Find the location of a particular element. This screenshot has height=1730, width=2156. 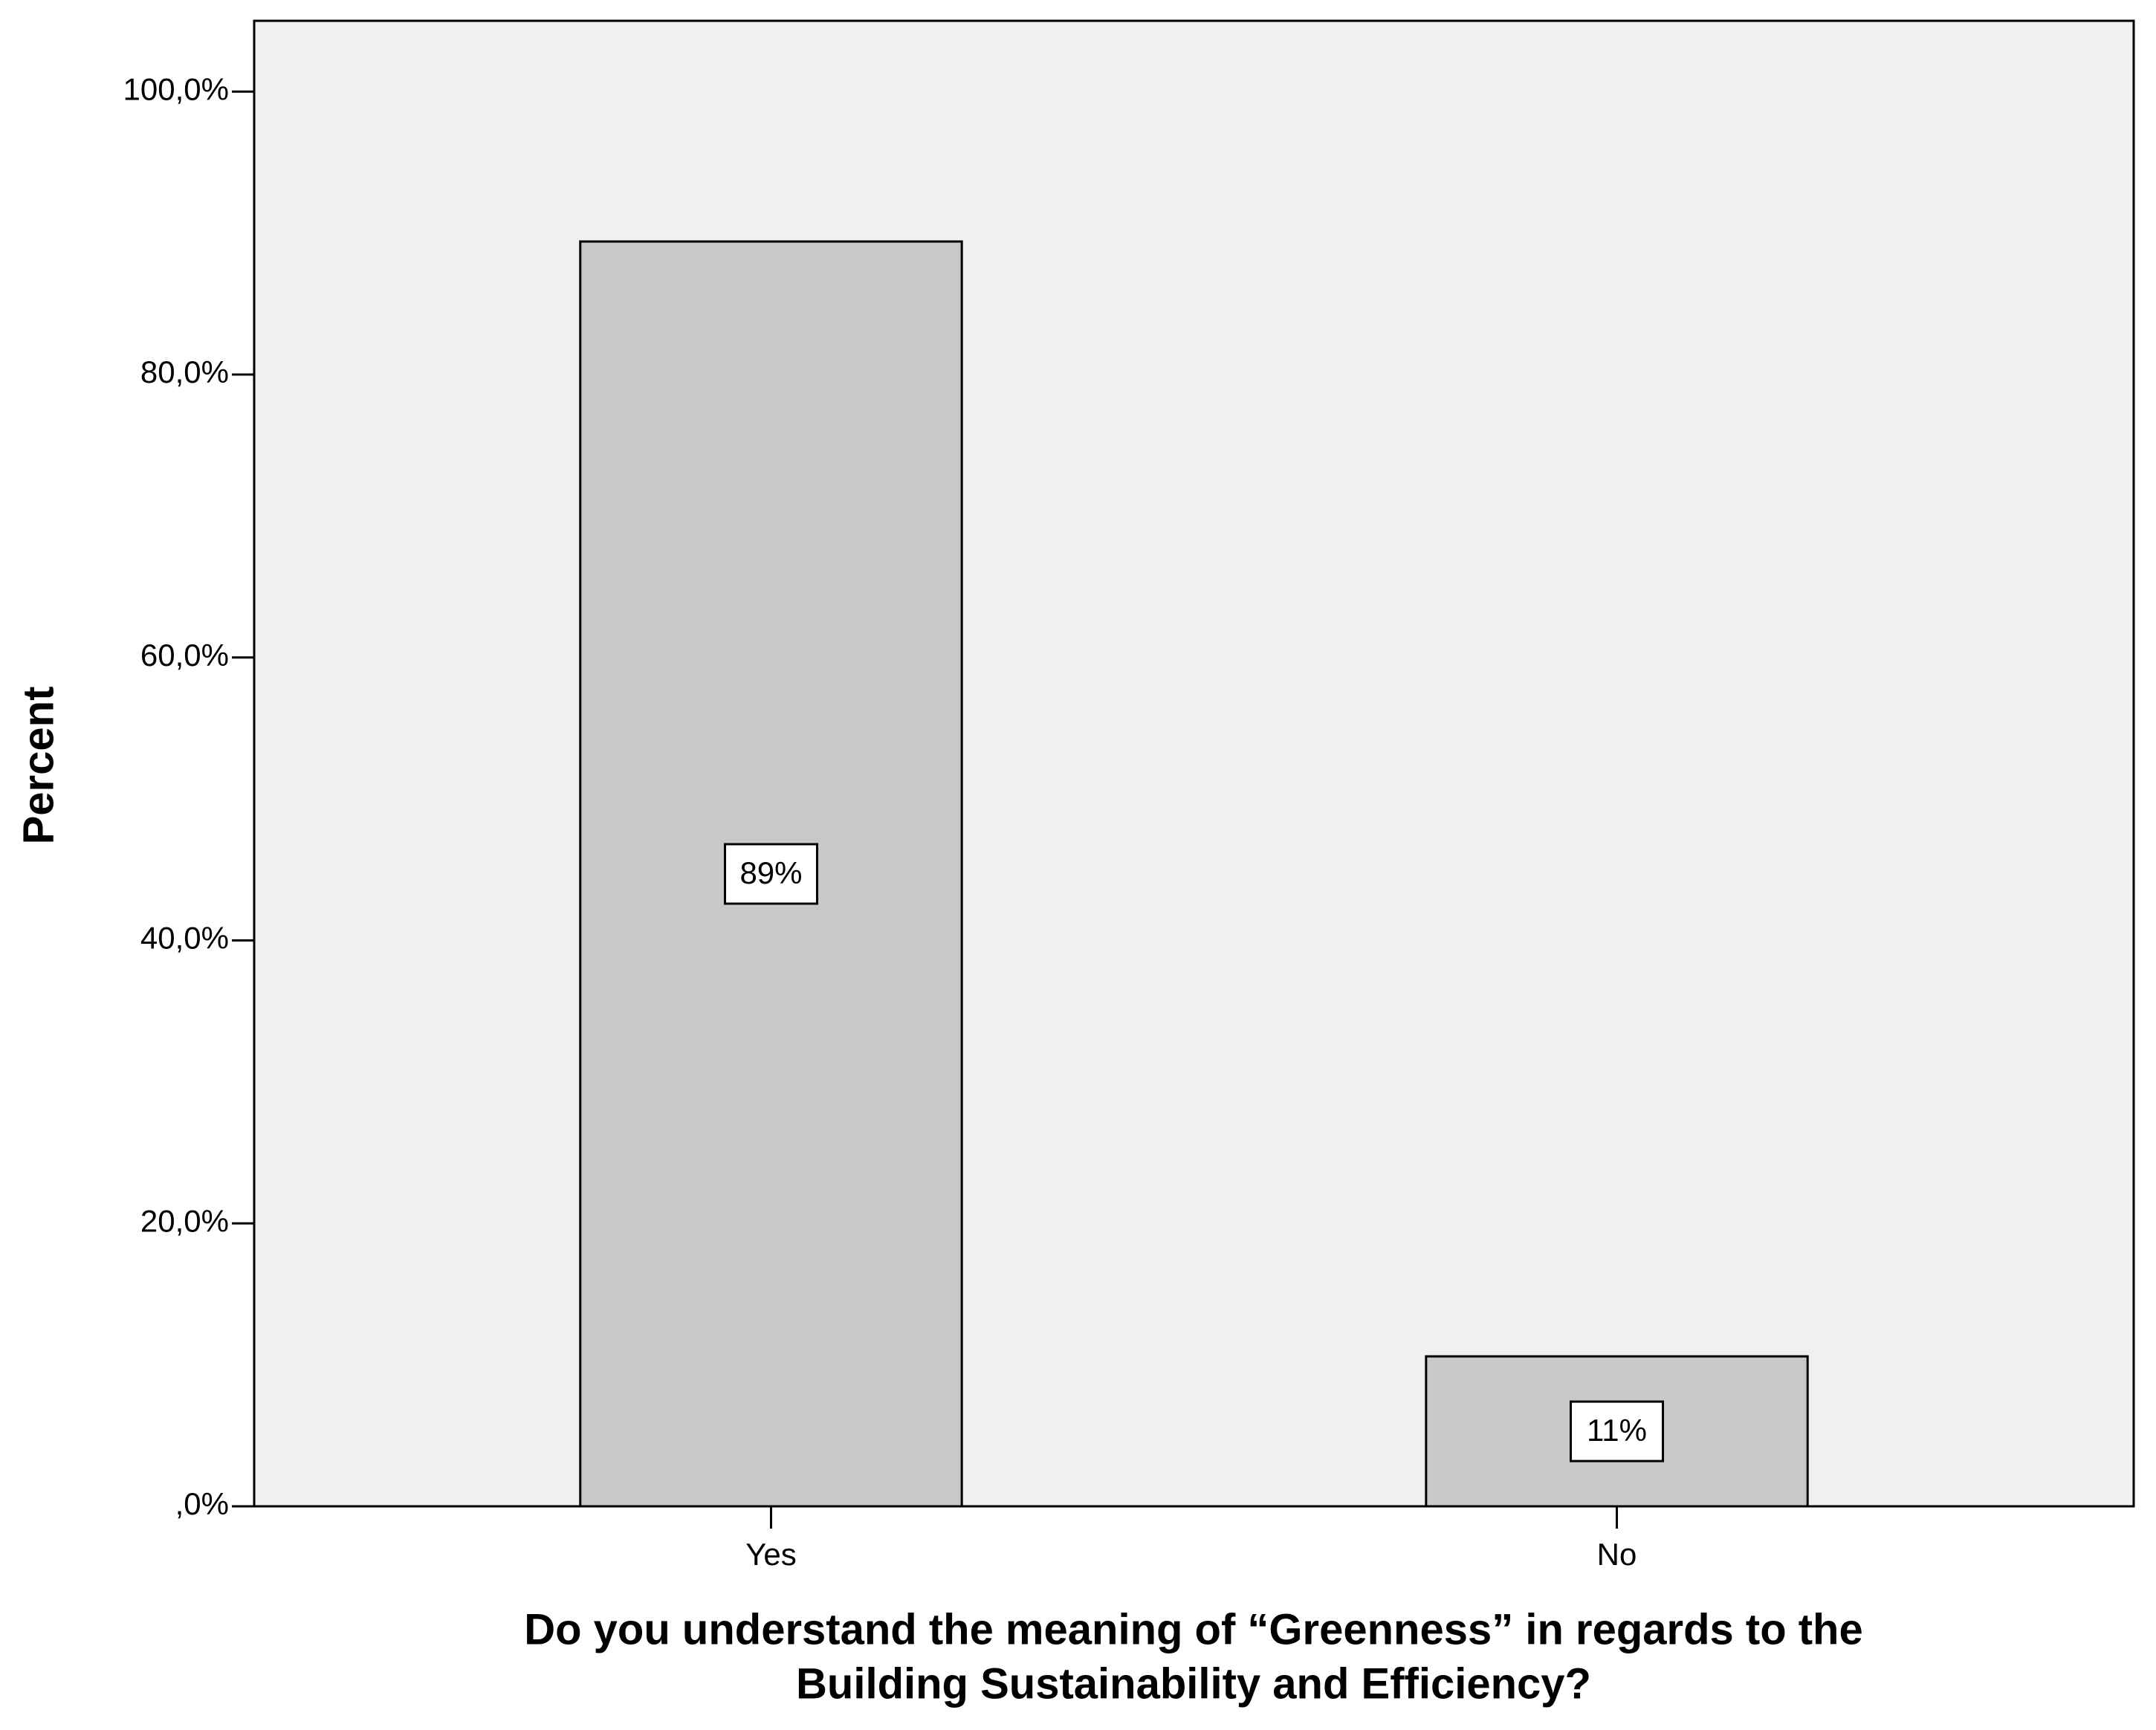

y-tick-label: ,0% is located at coordinates (202, 1503).